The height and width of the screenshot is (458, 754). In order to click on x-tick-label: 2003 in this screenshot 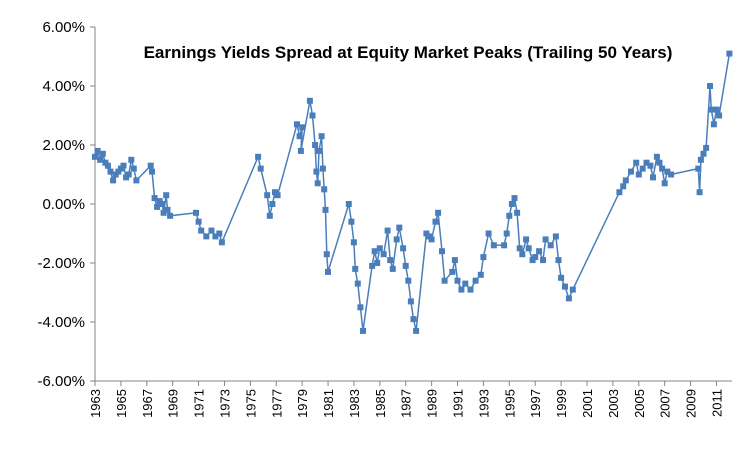, I will do `click(613, 403)`.